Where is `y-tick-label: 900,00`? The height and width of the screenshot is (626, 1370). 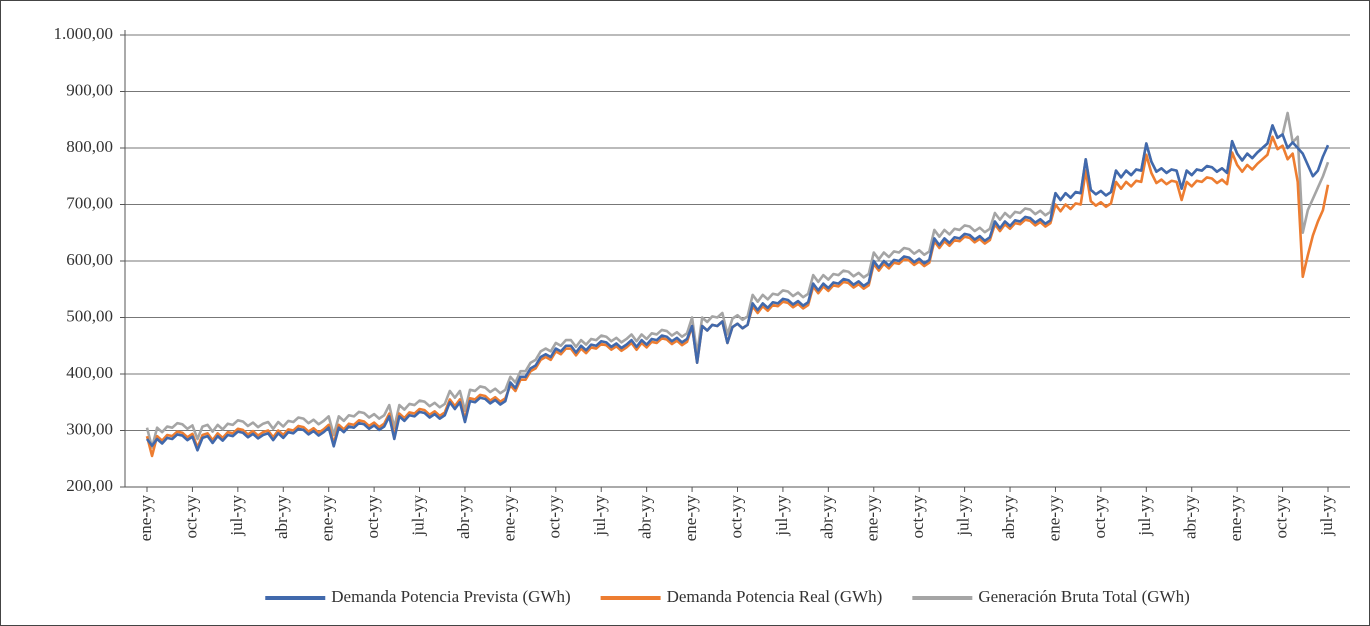 y-tick-label: 900,00 is located at coordinates (89, 89).